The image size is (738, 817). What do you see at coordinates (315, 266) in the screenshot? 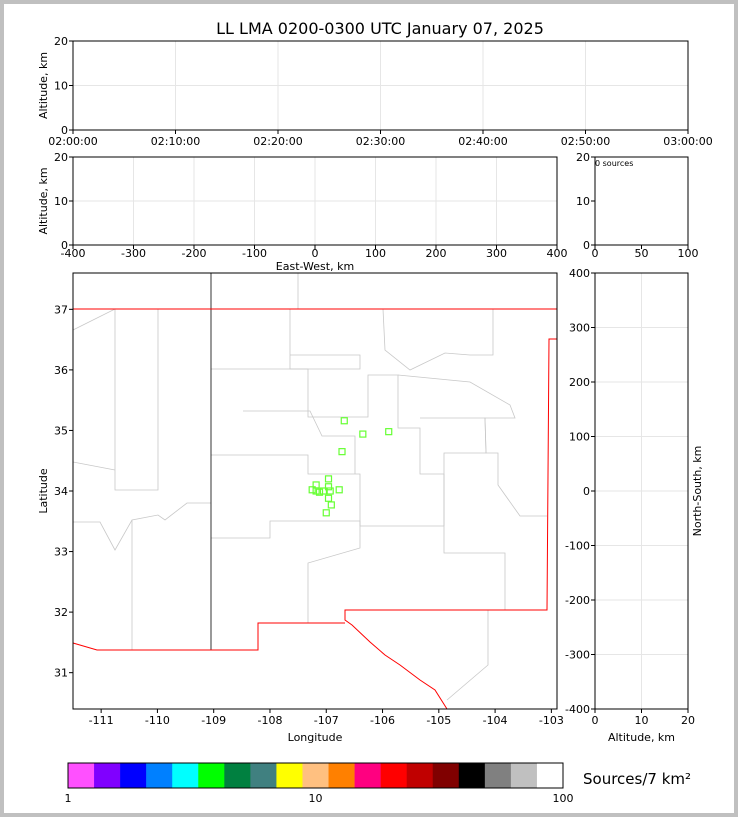
I see `x-axis-label: East-West, km` at bounding box center [315, 266].